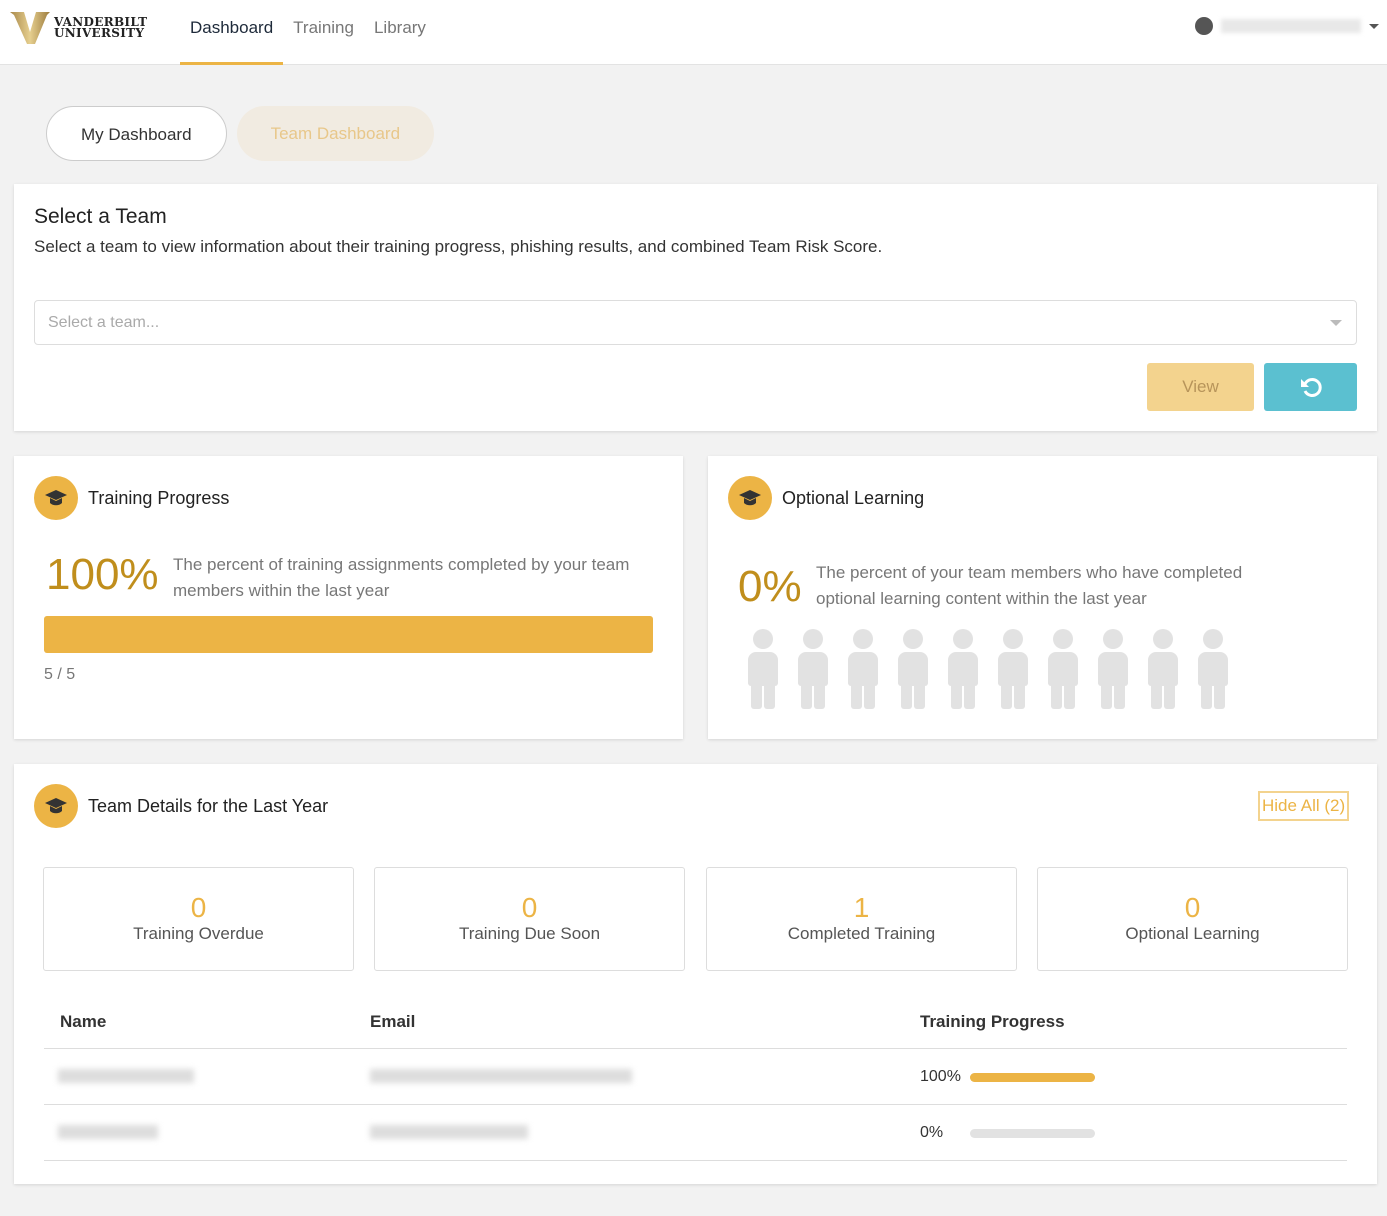 The height and width of the screenshot is (1216, 1387). Describe the element at coordinates (323, 27) in the screenshot. I see `nav-training: Training` at that location.